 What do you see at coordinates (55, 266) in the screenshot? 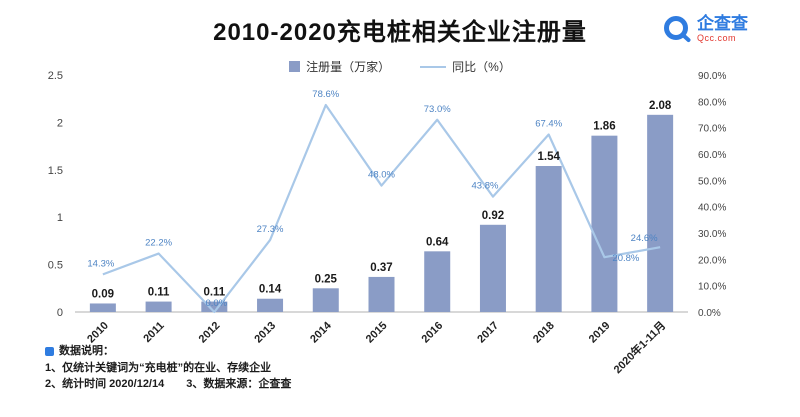
I see `svg-text: 0.5` at bounding box center [55, 266].